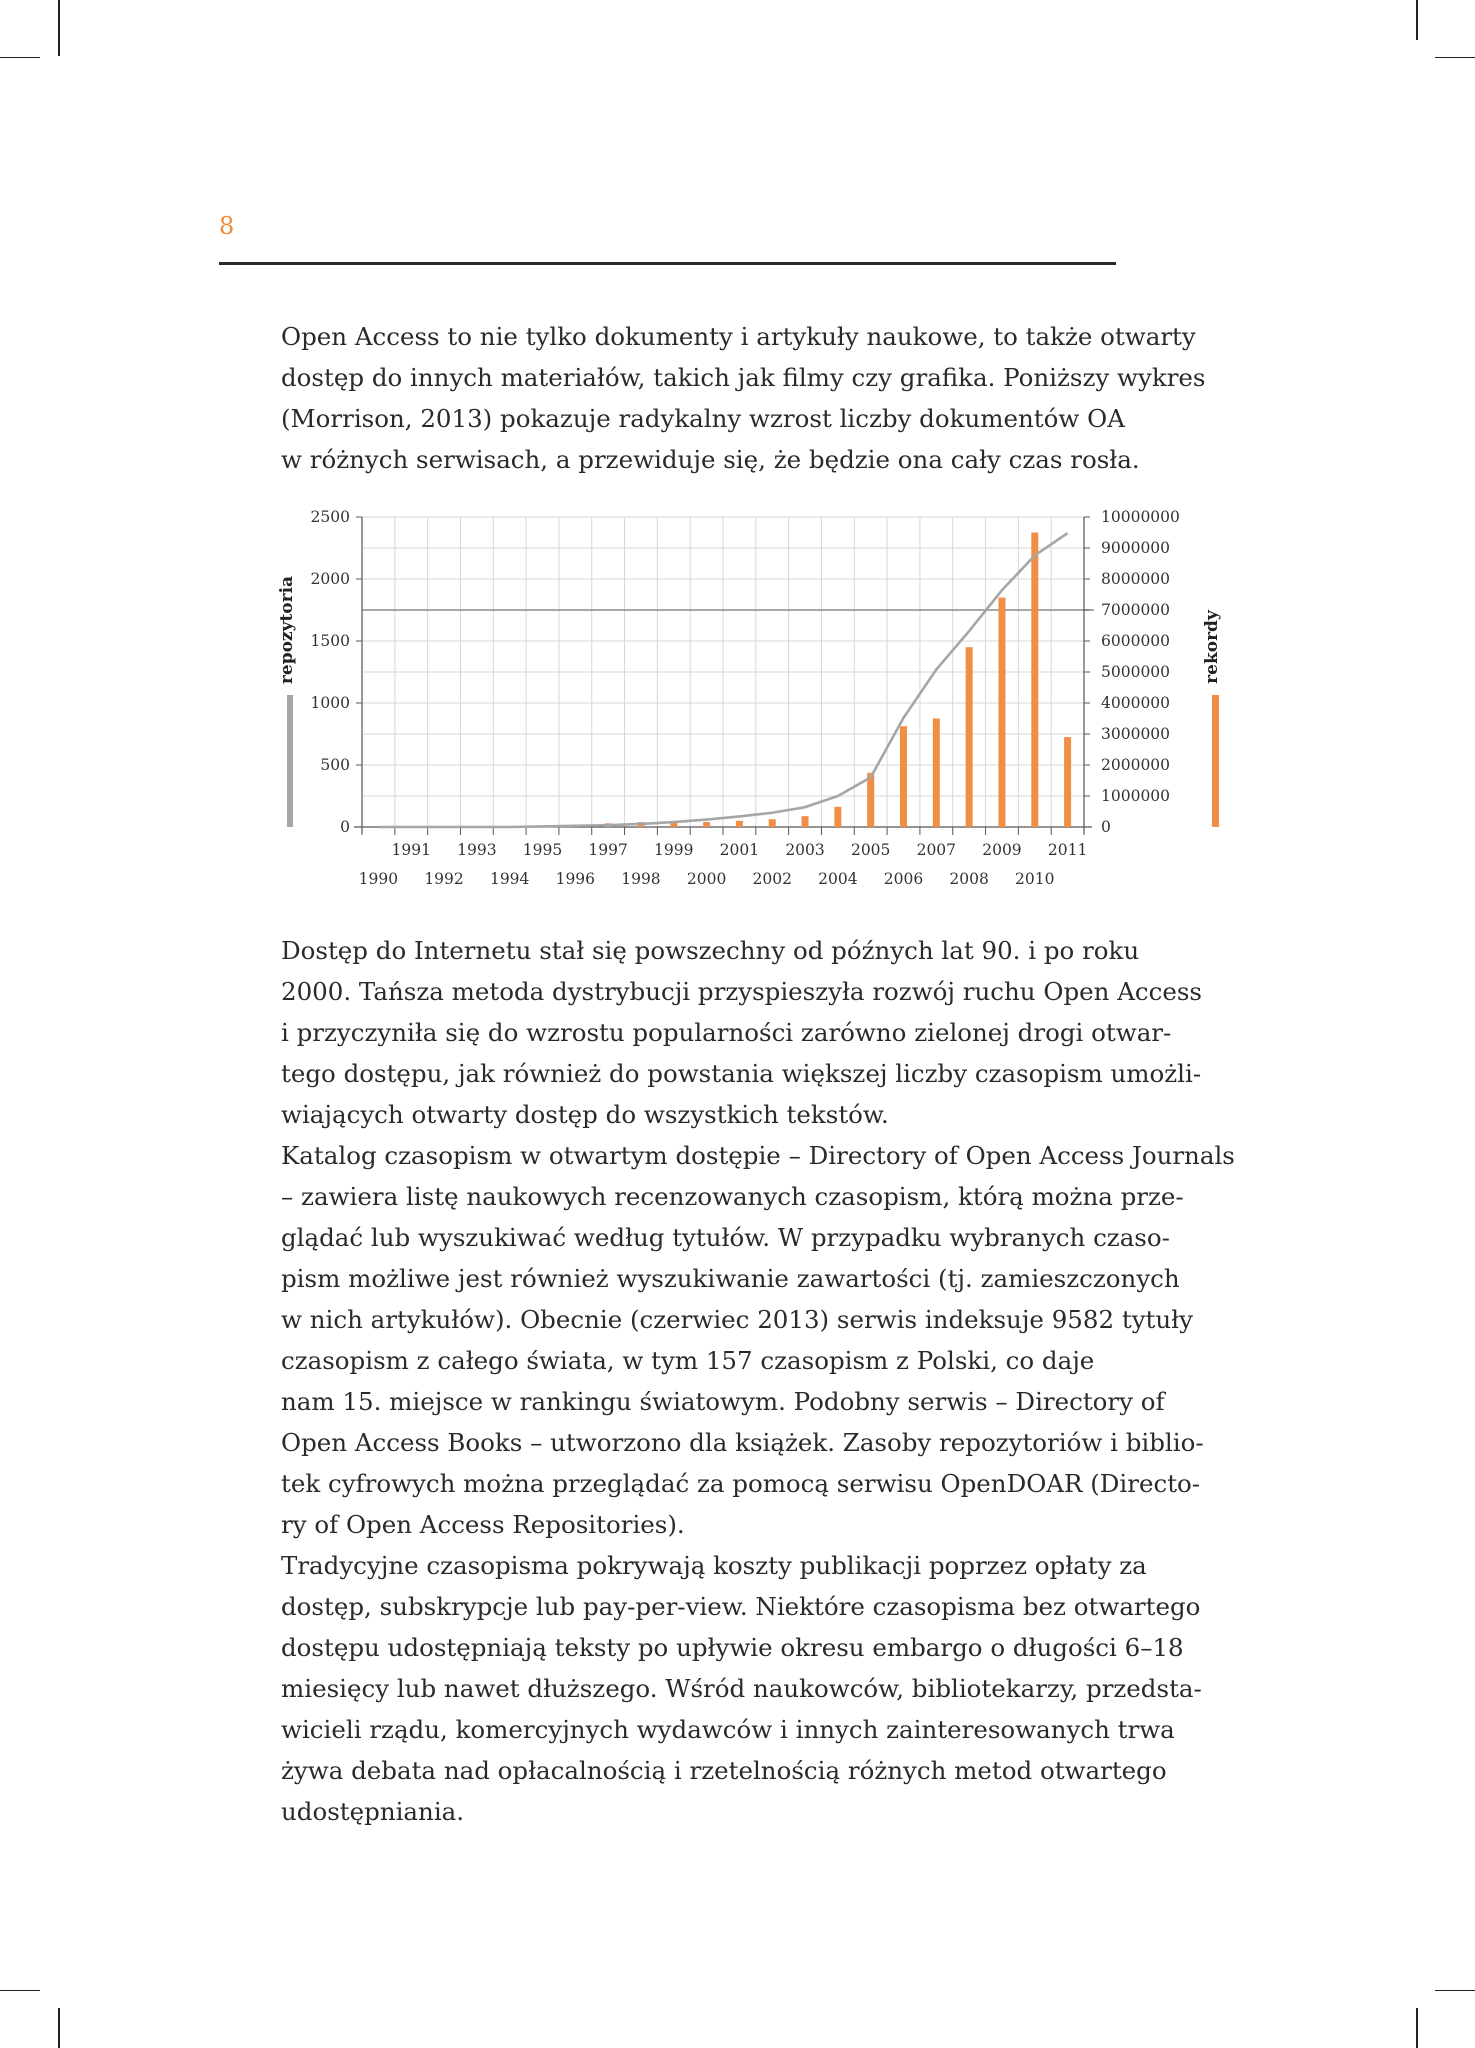 This screenshot has height=2048, width=1475. I want to click on right-tick-label: 5000000, so click(1135, 672).